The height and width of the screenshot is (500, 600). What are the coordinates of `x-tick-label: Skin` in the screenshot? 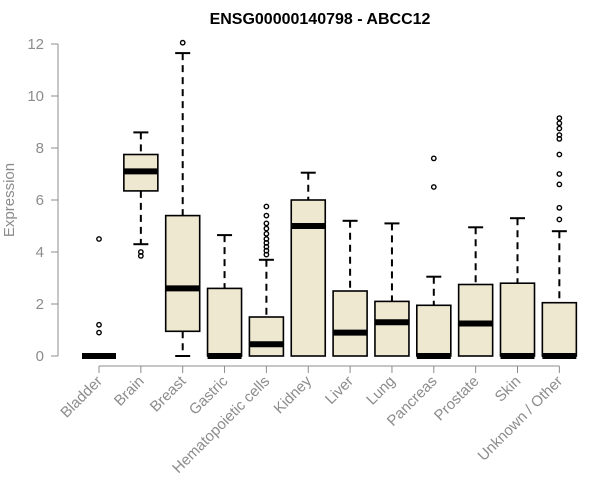 It's located at (508, 389).